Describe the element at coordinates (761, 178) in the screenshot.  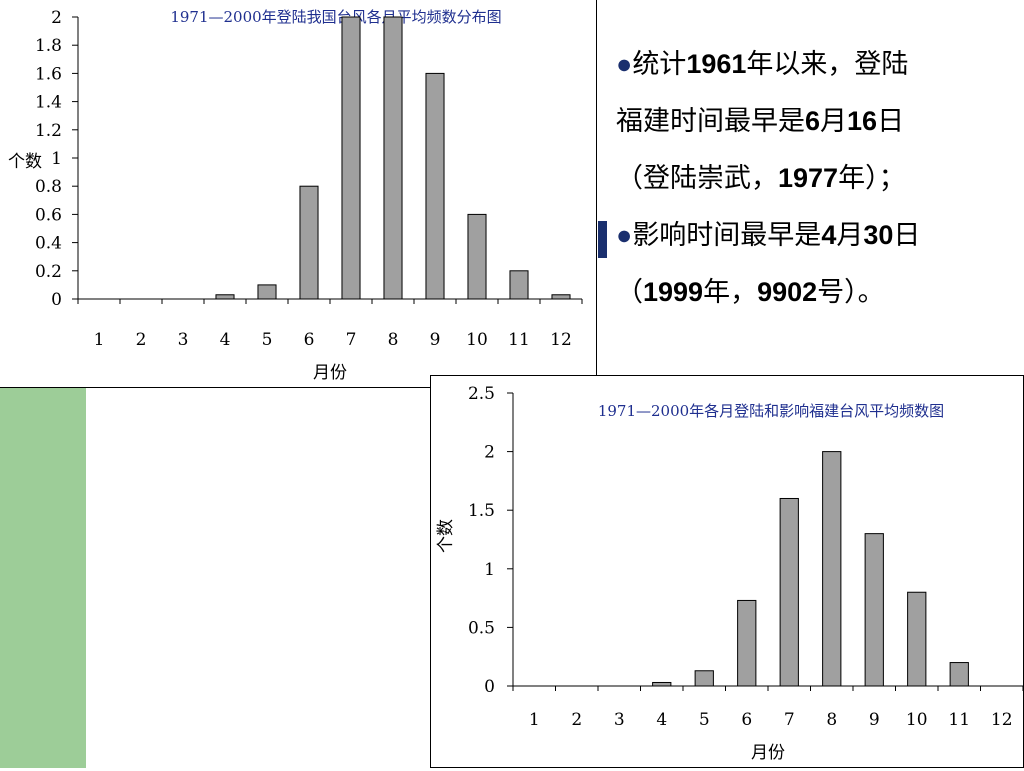
I see `fact-line-3: （登陆崇武，1977年）；` at that location.